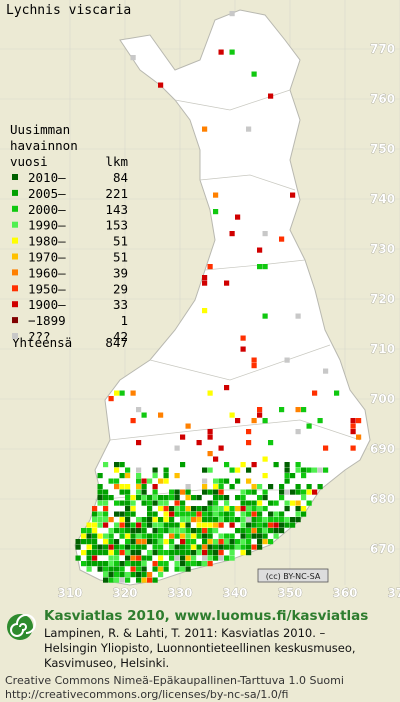 The image size is (400, 702). Describe the element at coordinates (124, 320) in the screenshot. I see `legend-count: 1` at that location.